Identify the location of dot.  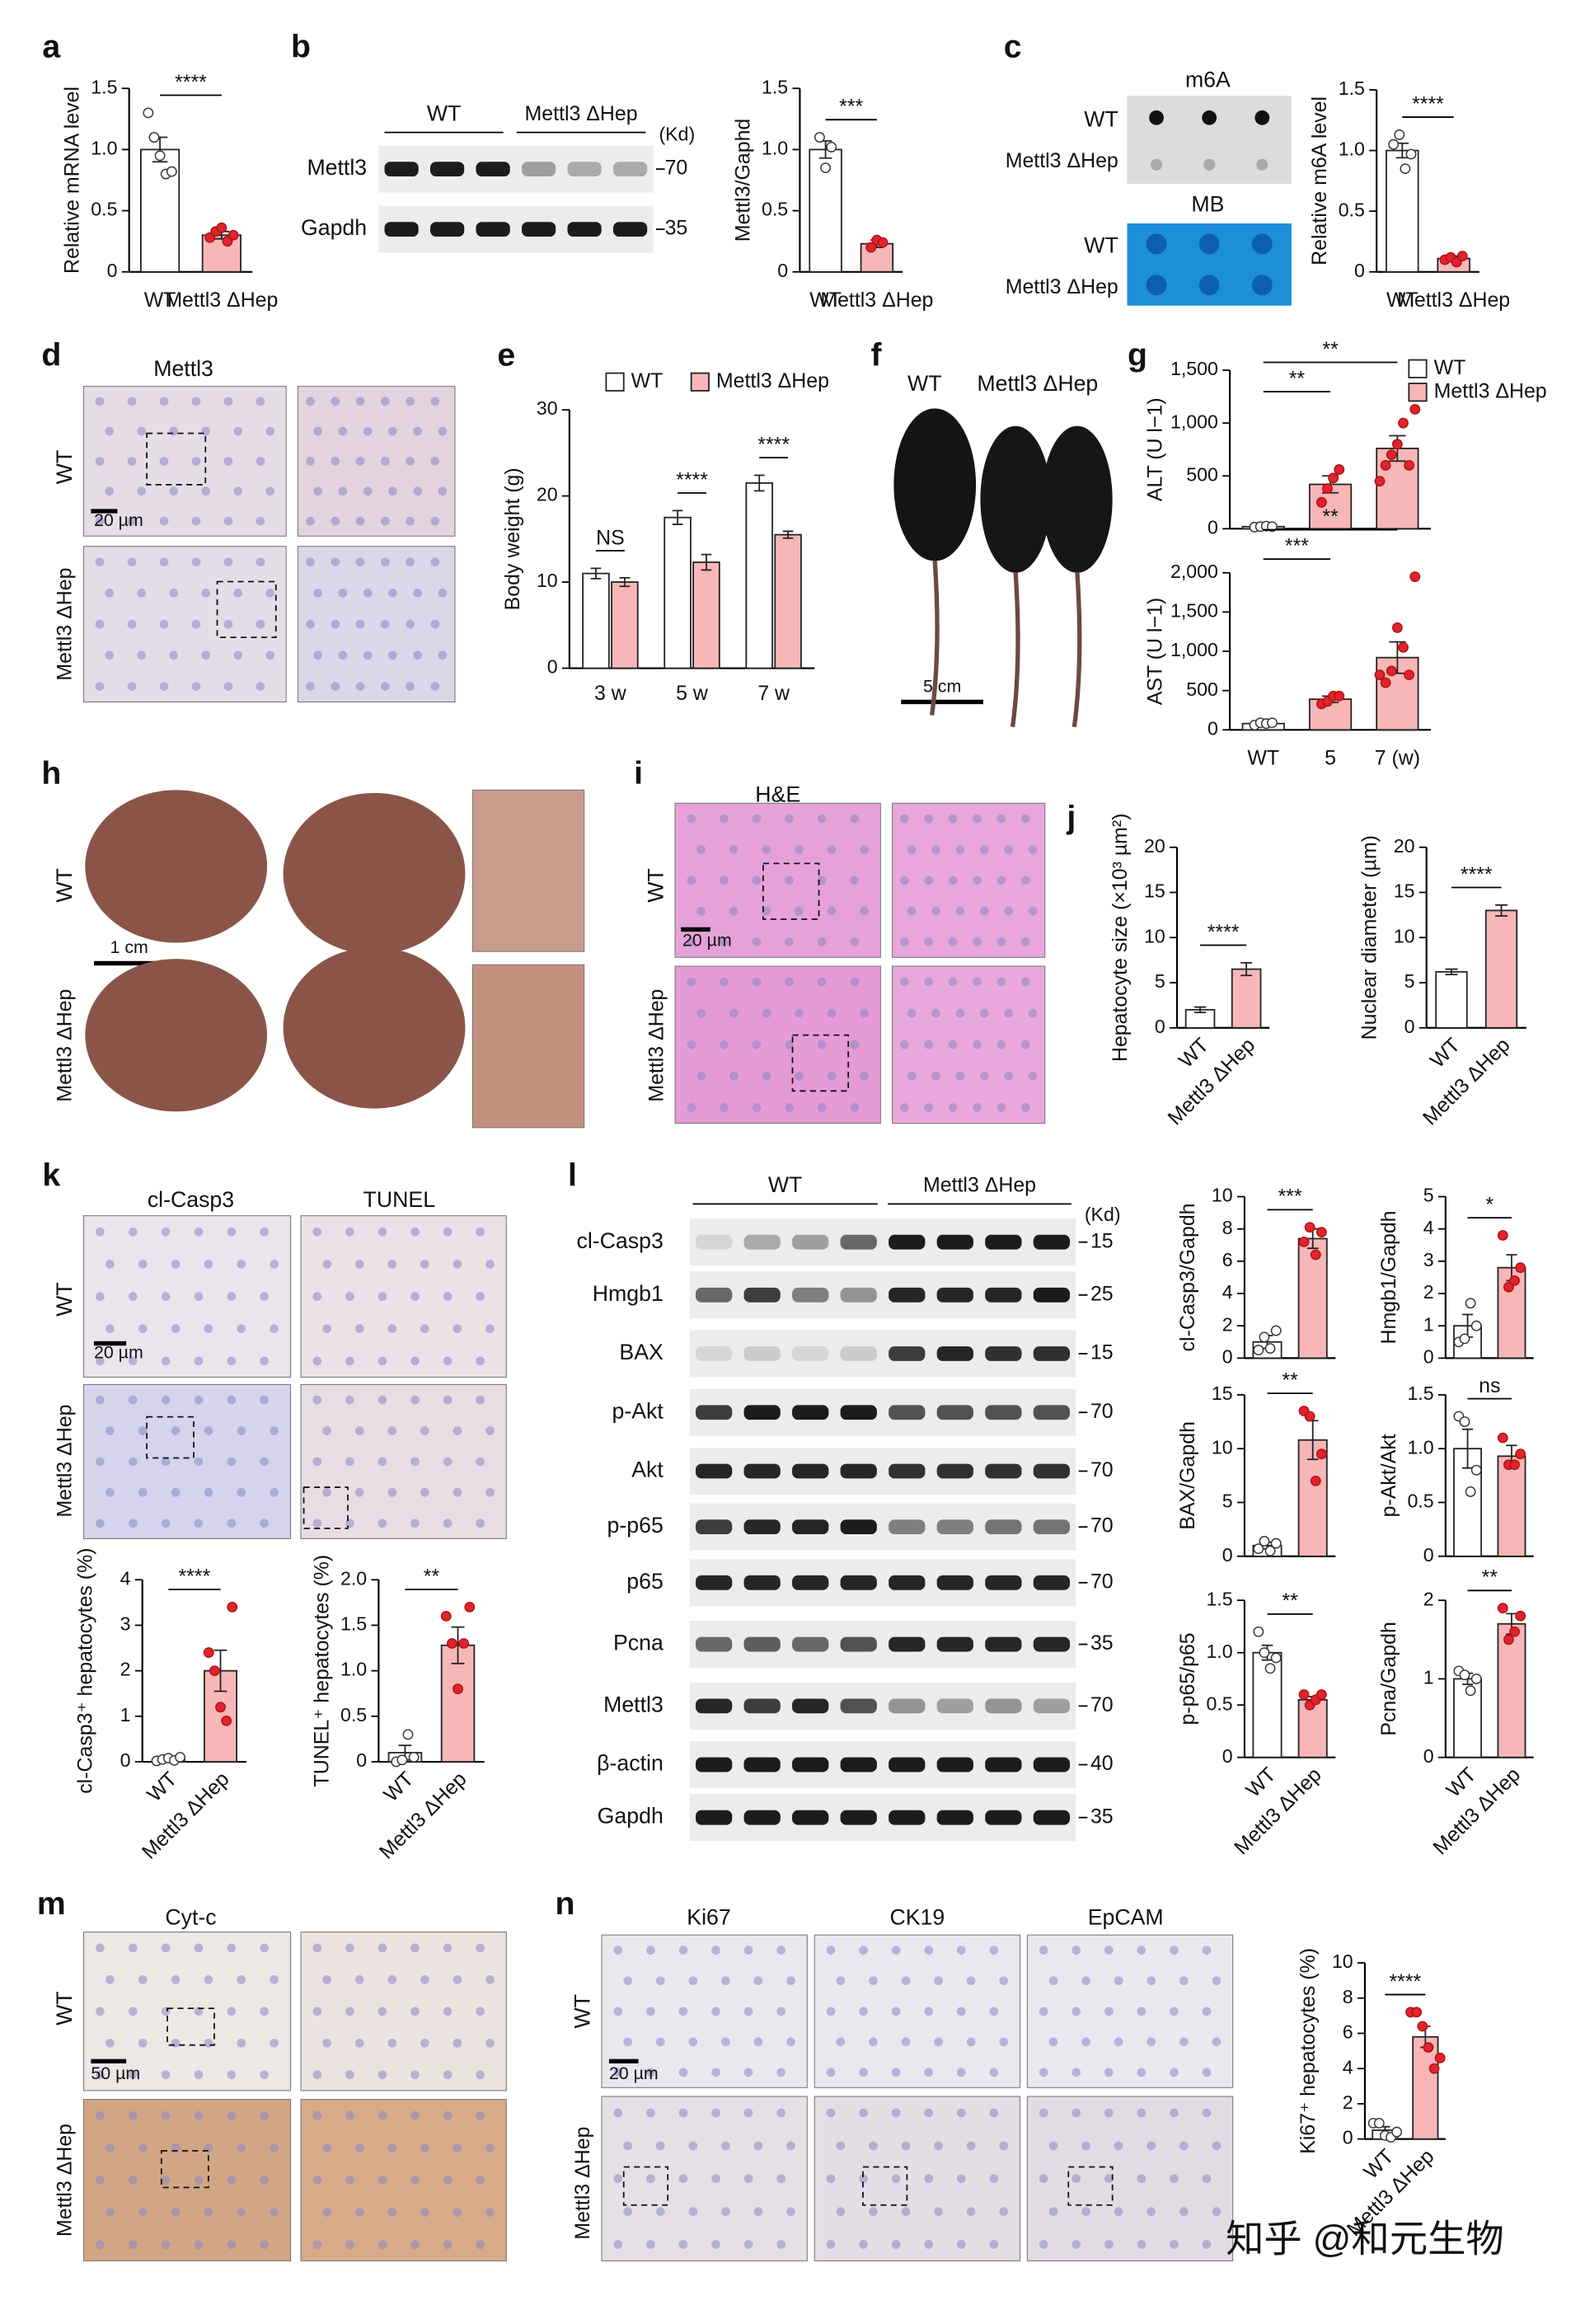
(1262, 164).